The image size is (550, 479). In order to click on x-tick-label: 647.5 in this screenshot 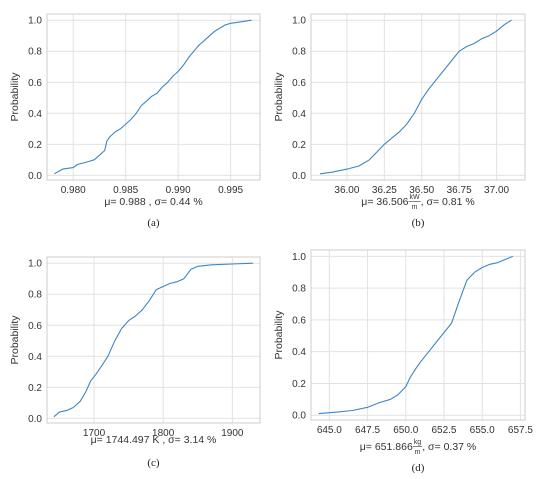, I will do `click(367, 430)`.